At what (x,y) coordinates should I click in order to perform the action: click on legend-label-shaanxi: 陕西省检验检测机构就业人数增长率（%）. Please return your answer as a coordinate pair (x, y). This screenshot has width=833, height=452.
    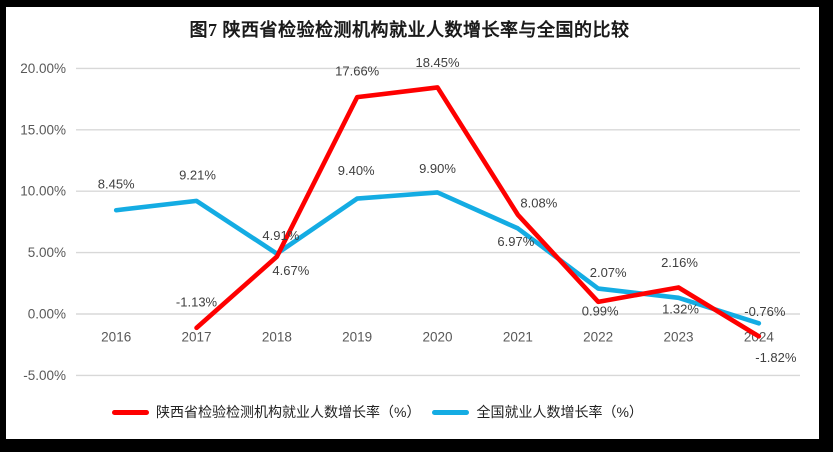
    Looking at the image, I should click on (288, 412).